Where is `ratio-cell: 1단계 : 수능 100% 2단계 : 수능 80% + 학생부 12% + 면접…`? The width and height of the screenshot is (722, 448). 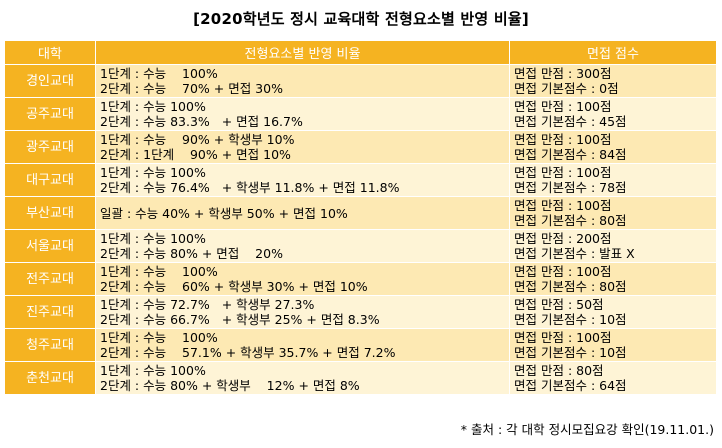 ratio-cell: 1단계 : 수능 100% 2단계 : 수능 80% + 학생부 12% + 면접… is located at coordinates (302, 378).